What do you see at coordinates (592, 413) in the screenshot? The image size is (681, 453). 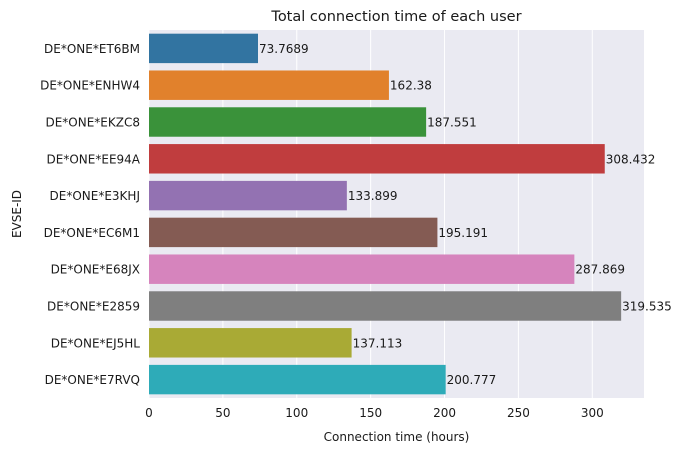 I see `x-tick-label: 300` at bounding box center [592, 413].